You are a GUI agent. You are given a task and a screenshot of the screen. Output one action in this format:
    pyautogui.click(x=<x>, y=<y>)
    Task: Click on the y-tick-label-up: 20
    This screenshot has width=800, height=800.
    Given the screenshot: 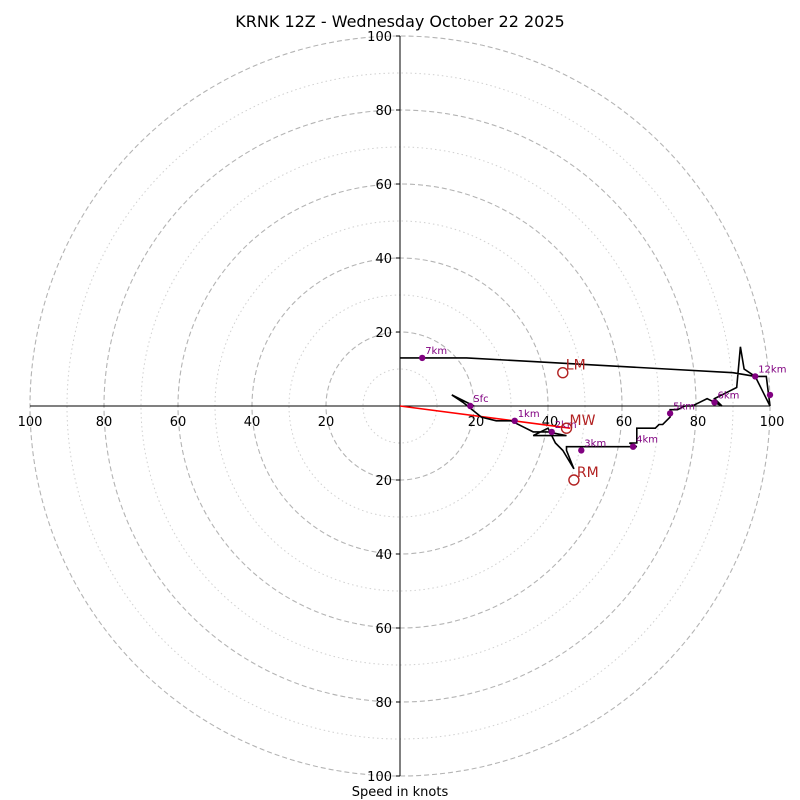 What is the action you would take?
    pyautogui.click(x=383, y=333)
    